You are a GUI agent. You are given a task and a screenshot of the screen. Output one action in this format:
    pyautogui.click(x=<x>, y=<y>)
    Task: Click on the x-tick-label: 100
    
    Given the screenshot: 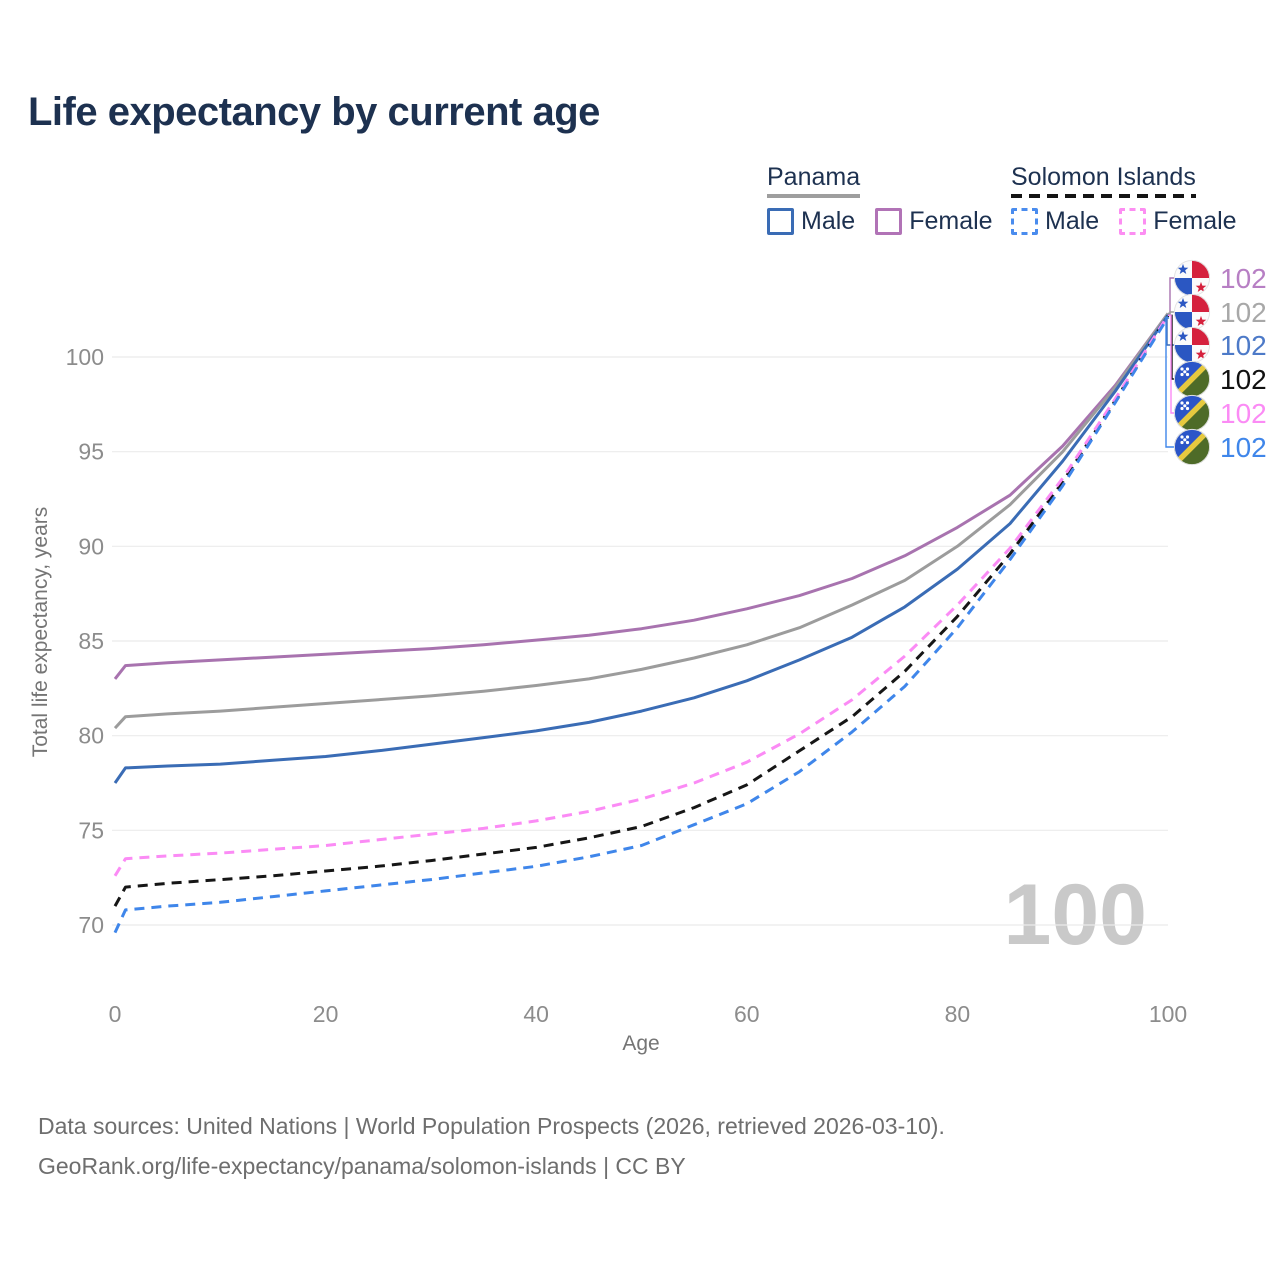 What is the action you would take?
    pyautogui.click(x=1168, y=1014)
    